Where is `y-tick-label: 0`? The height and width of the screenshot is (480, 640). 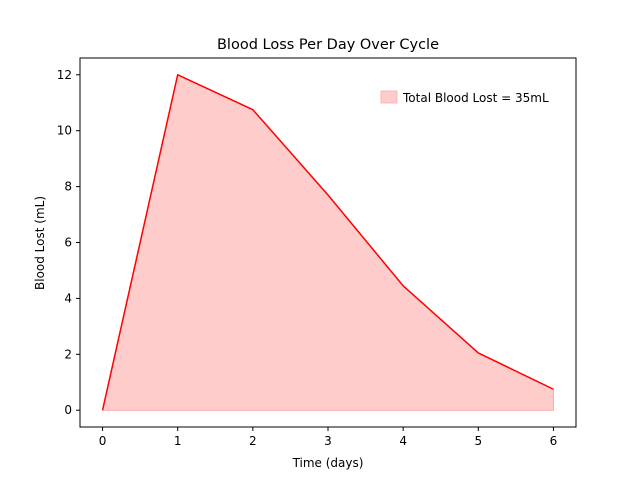
y-tick-label: 0 is located at coordinates (68, 410).